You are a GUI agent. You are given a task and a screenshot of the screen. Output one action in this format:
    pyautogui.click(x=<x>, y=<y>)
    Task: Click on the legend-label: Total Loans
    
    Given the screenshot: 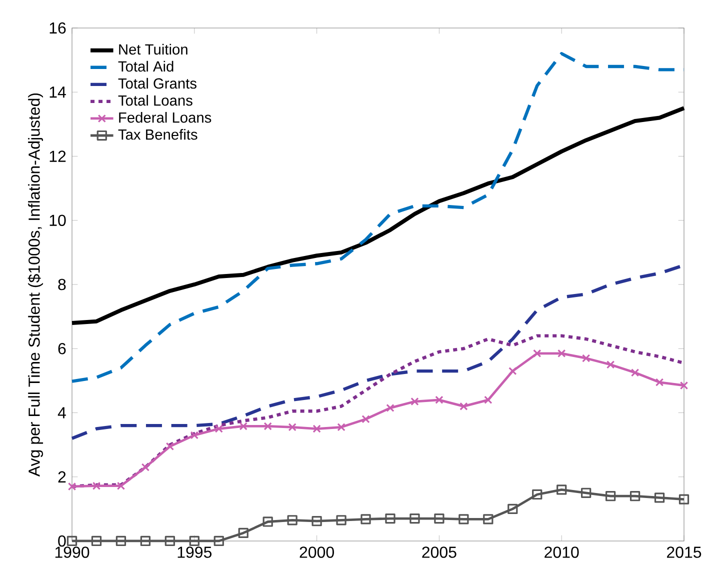 What is the action you would take?
    pyautogui.click(x=155, y=100)
    